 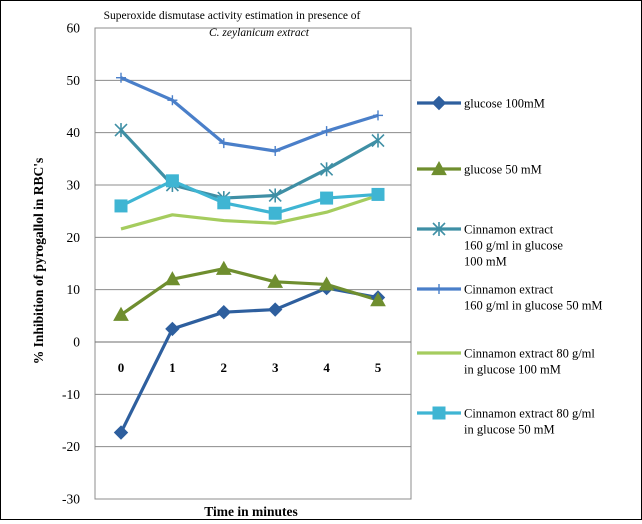 I want to click on y-tick-label: 50, so click(x=74, y=80).